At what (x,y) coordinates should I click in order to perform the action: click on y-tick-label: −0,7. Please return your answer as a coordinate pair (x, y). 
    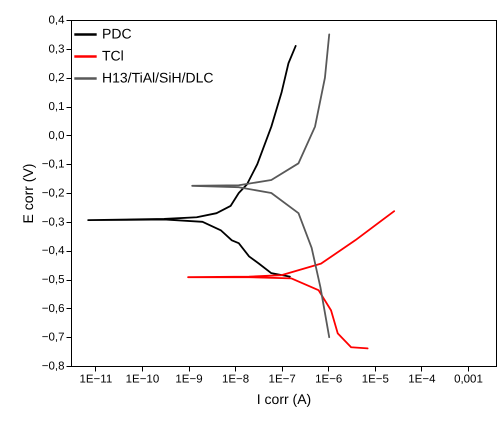
    Looking at the image, I should click on (53, 338).